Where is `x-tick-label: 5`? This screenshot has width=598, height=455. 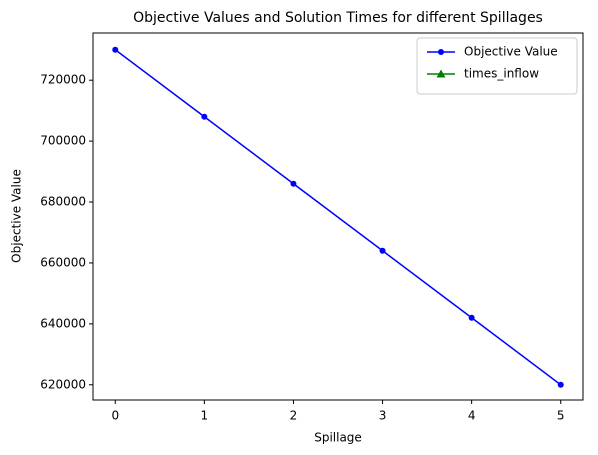
x-tick-label: 5 is located at coordinates (561, 416).